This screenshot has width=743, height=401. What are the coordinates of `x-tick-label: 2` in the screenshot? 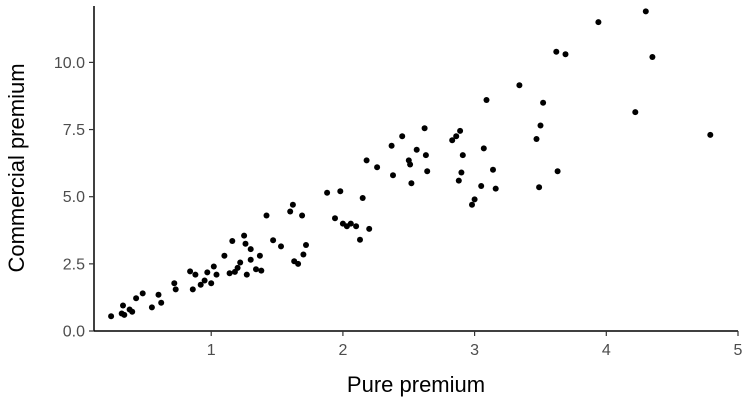 It's located at (342, 350).